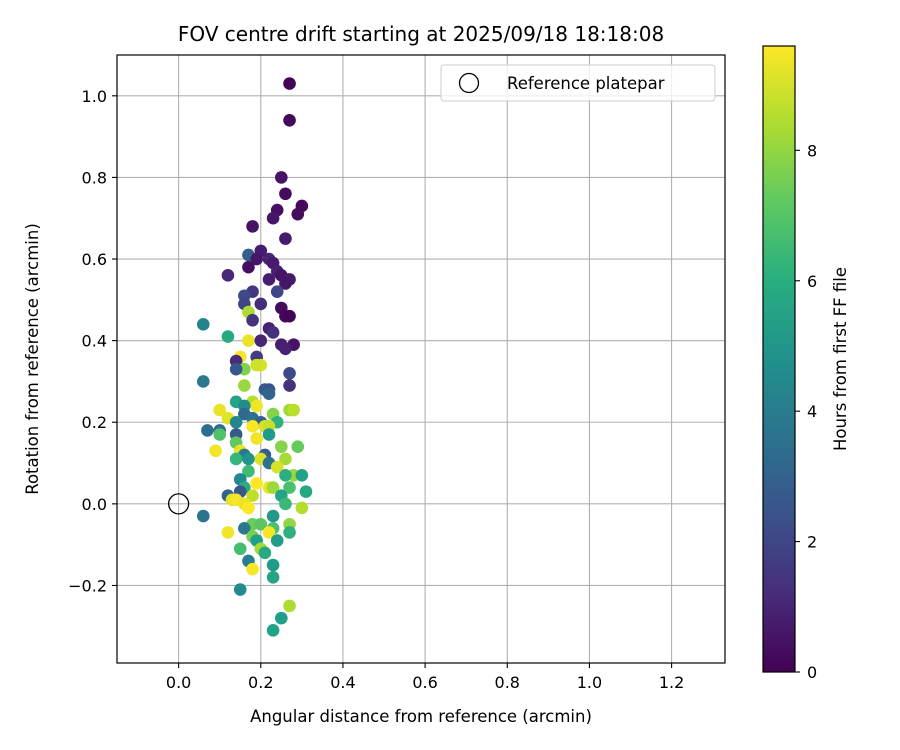  Describe the element at coordinates (671, 682) in the screenshot. I see `x-tick-label: 1.2` at that location.